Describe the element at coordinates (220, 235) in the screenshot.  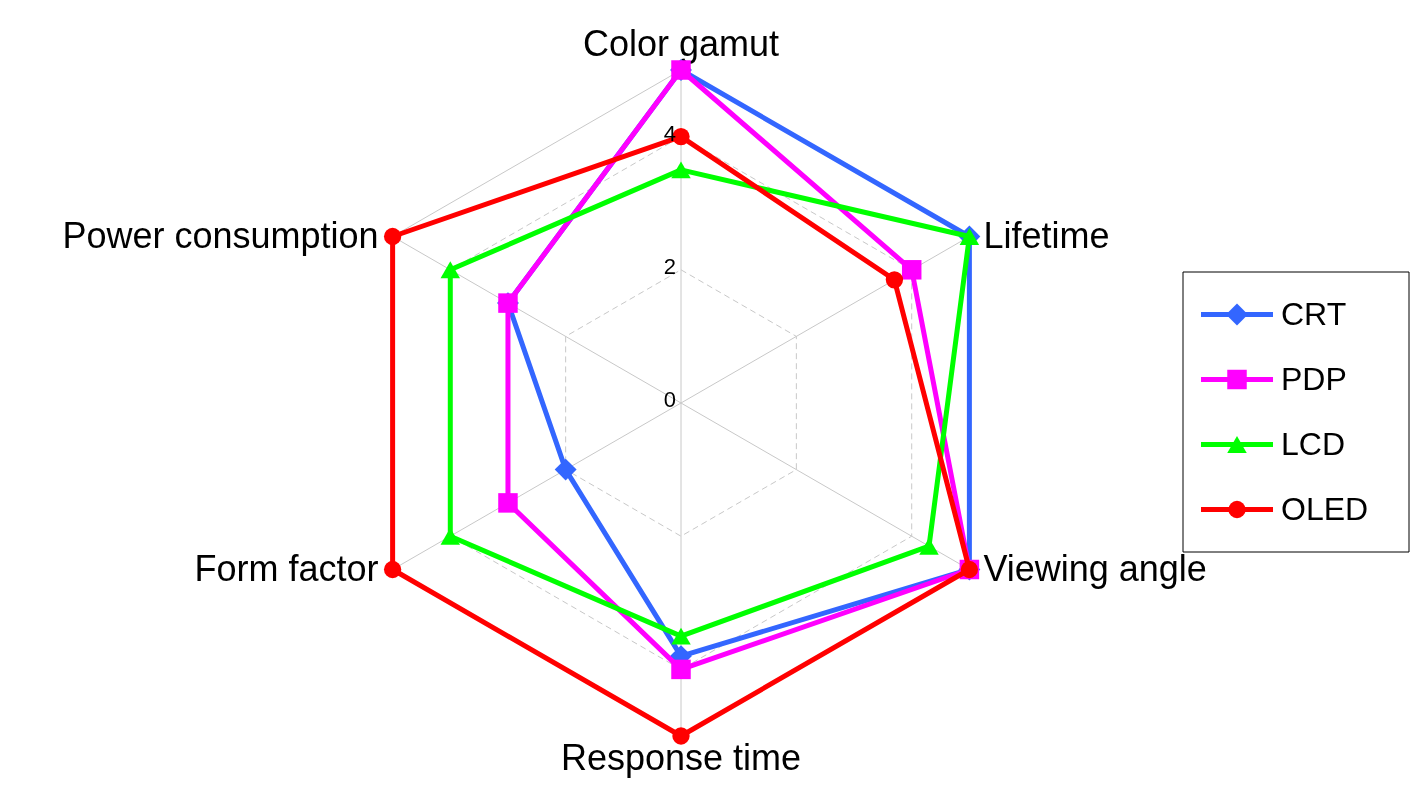
I see `spoke-label: Power consumption` at that location.